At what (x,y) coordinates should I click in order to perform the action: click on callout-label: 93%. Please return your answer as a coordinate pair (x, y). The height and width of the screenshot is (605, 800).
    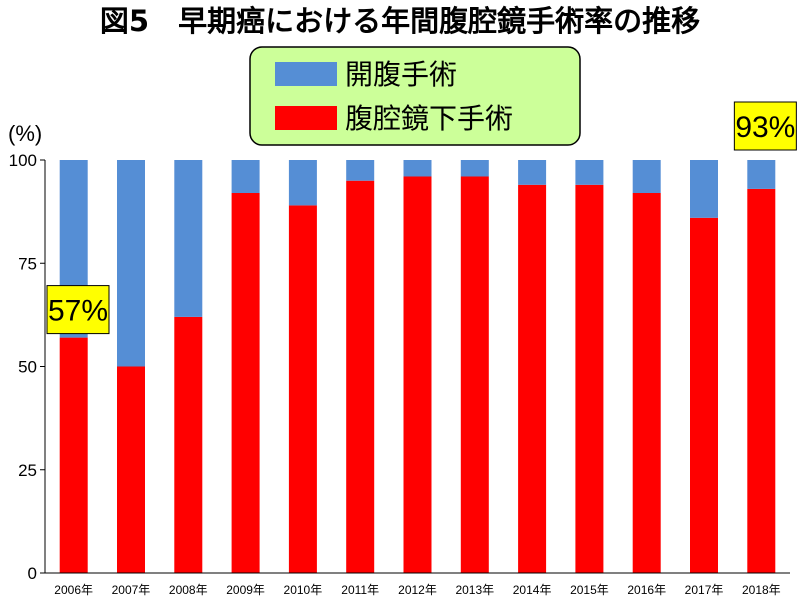
    Looking at the image, I should click on (765, 127).